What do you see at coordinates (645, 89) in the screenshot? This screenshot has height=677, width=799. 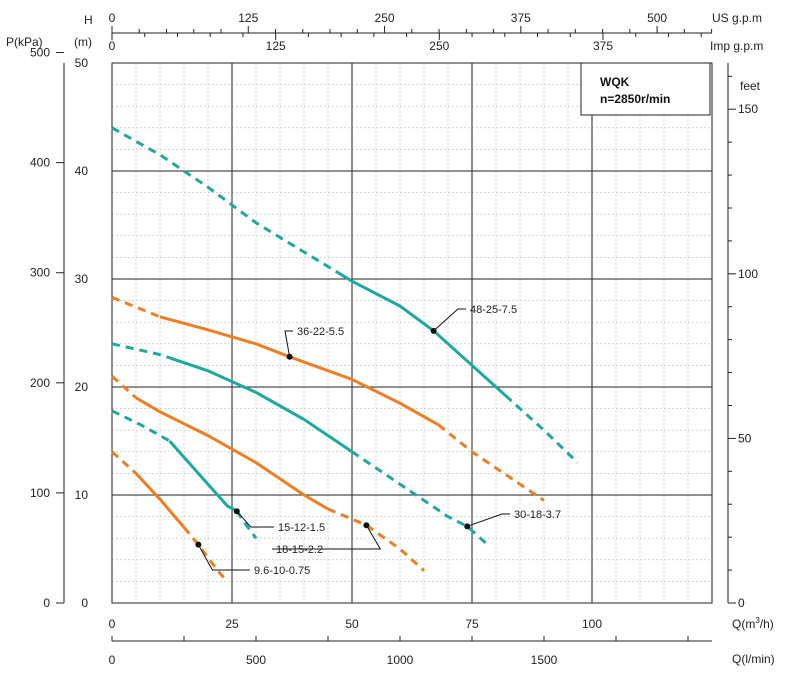 I see `title-box` at bounding box center [645, 89].